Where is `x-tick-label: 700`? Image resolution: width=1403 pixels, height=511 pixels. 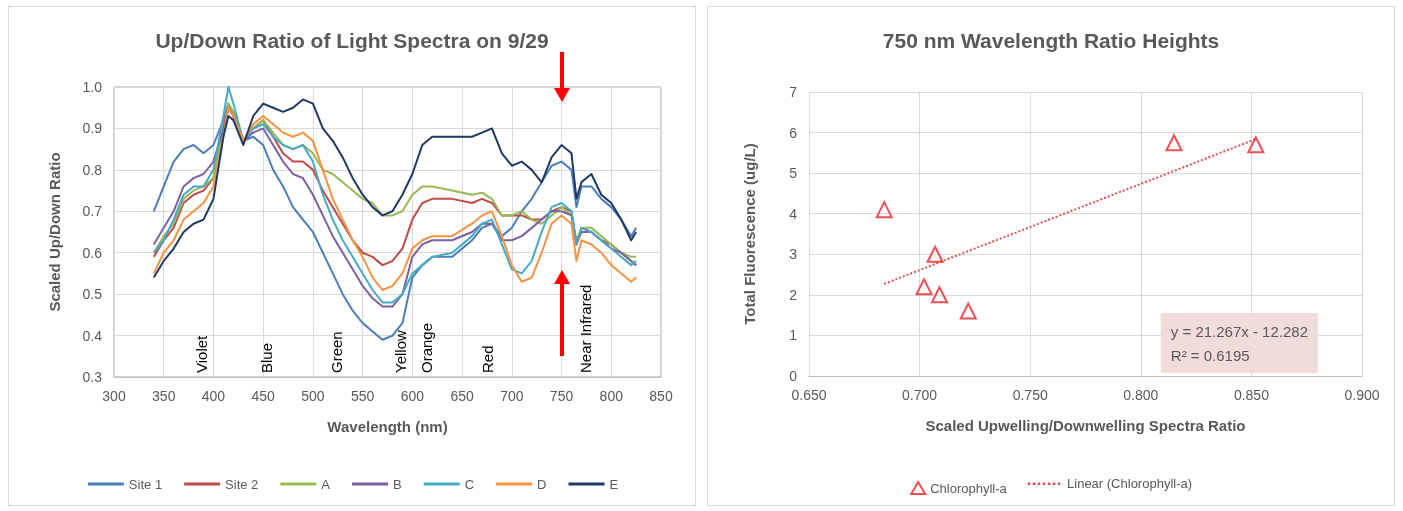
x-tick-label: 700 is located at coordinates (512, 396).